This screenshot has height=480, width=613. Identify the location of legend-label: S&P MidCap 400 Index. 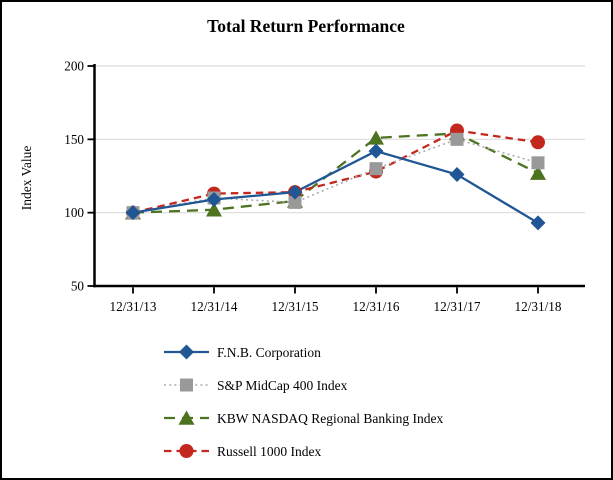
(282, 385).